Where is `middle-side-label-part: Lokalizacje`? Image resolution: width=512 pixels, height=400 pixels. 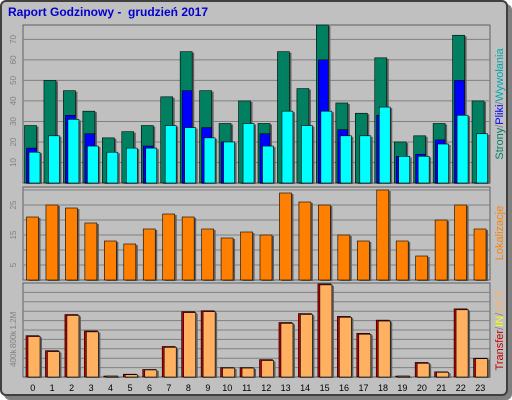 middle-side-label-part: Lokalizacje is located at coordinates (500, 233).